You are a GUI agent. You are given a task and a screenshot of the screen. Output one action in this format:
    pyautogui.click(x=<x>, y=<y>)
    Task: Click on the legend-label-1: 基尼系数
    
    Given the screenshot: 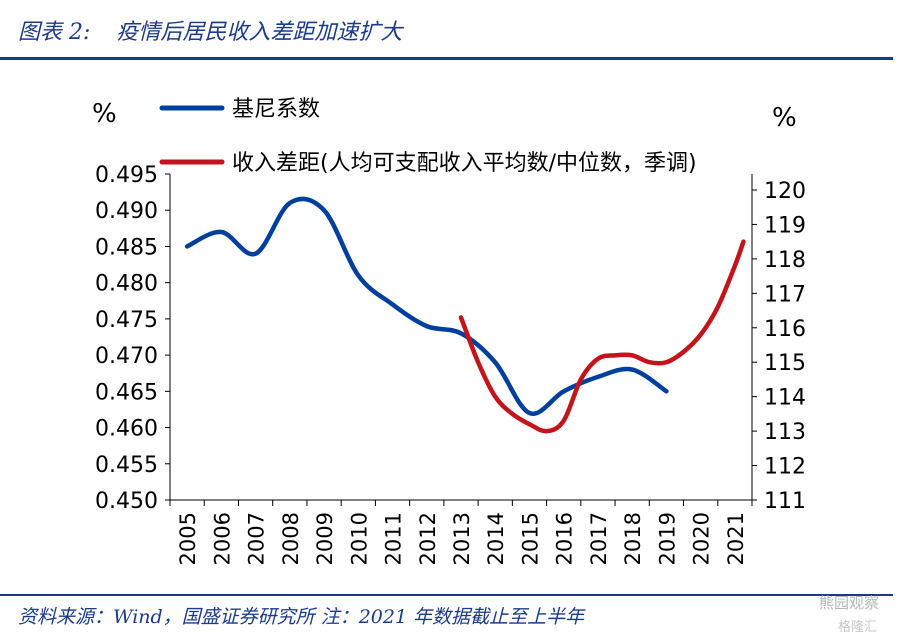 What is the action you would take?
    pyautogui.click(x=276, y=109)
    